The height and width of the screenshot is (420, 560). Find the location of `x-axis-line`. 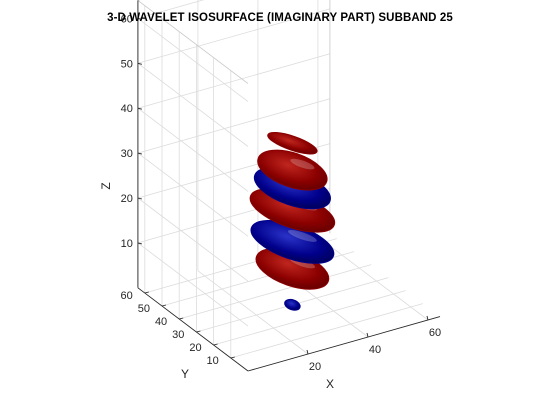

x-axis-line is located at coordinates (344, 344).